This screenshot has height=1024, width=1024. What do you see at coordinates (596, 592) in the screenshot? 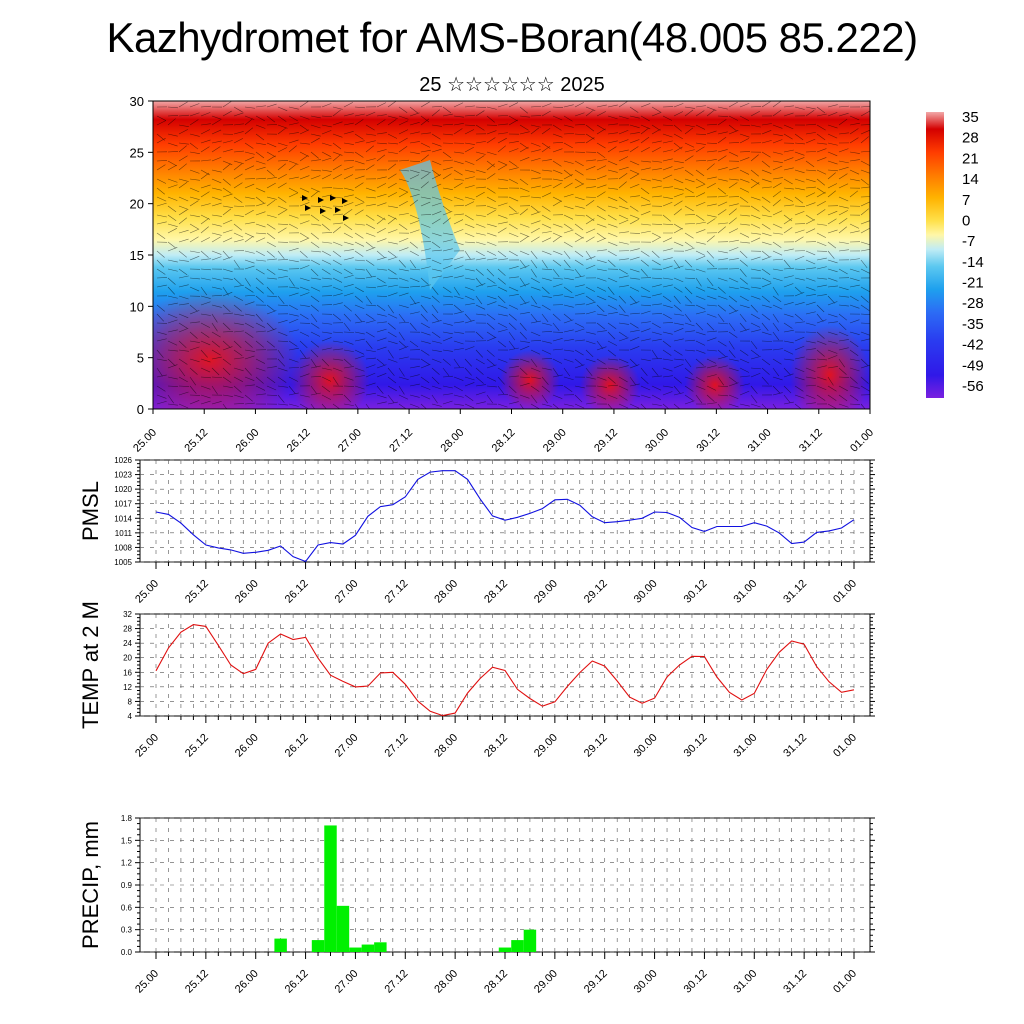
I see `x-tick-label: 29.12` at bounding box center [596, 592].